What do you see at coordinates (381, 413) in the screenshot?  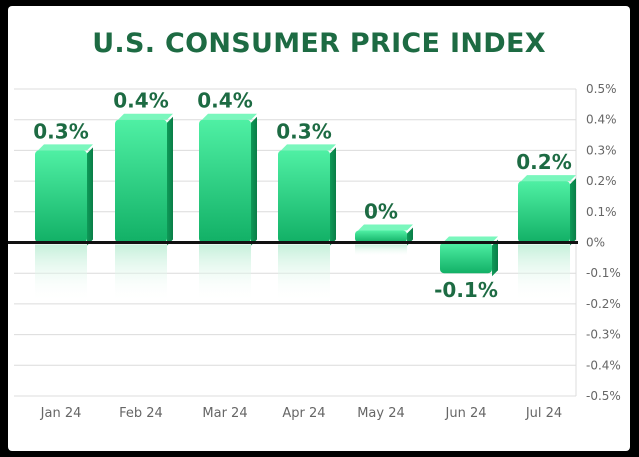 I see `x-tick-label: May 24` at bounding box center [381, 413].